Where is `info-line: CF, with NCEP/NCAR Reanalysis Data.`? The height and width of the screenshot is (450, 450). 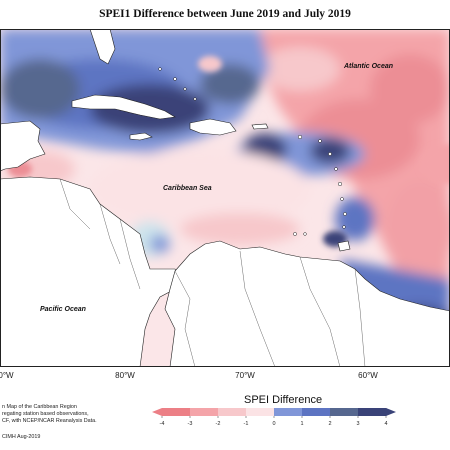
info-line: CF, with NCEP/NCAR Reanalysis Data. is located at coordinates (49, 421).